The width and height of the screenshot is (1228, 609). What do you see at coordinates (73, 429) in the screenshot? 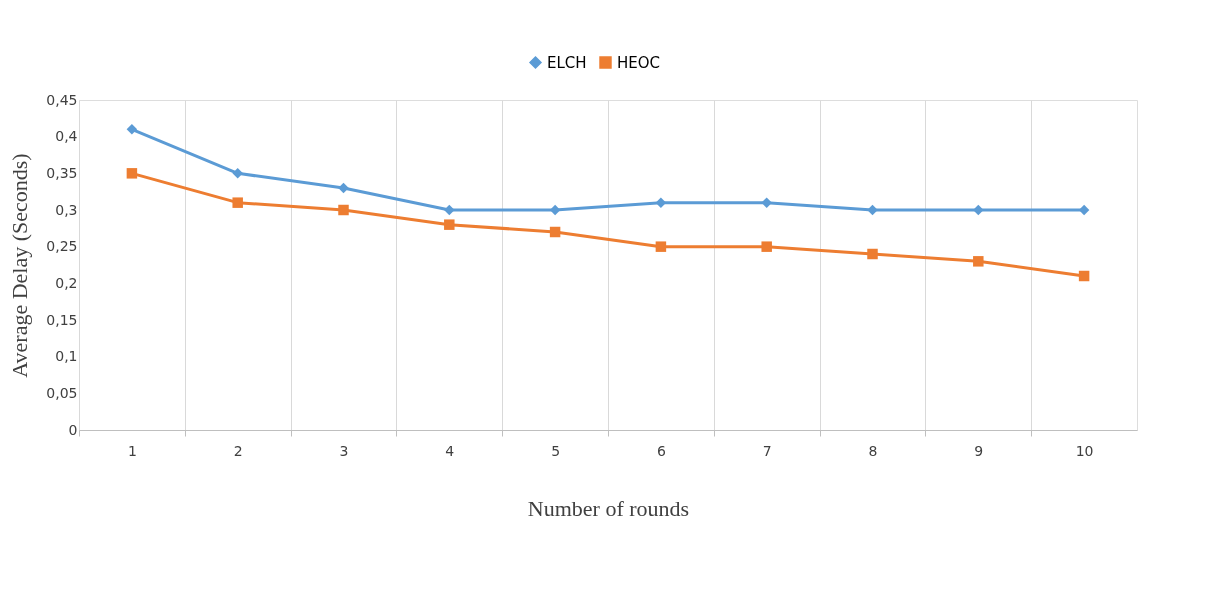
I see `y-tick-label: 0` at bounding box center [73, 429].